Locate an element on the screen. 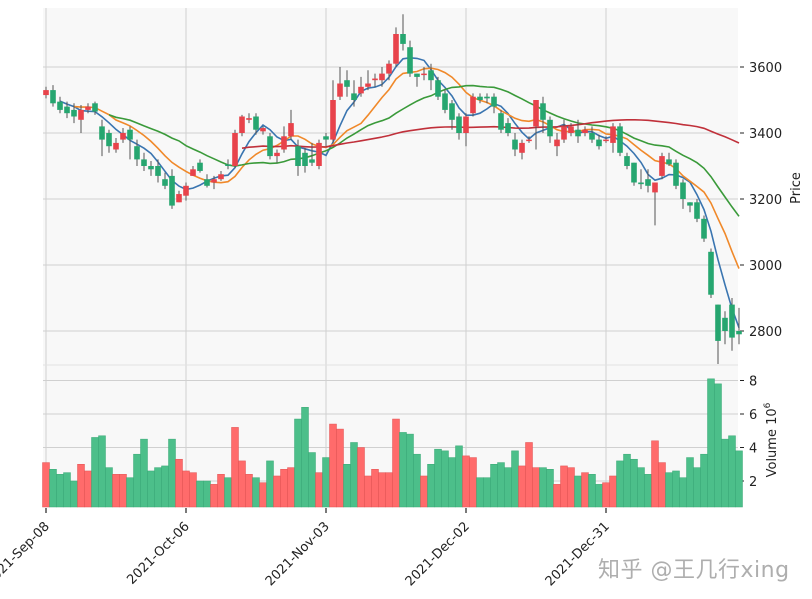 Image resolution: width=812 pixels, height=599 pixels. volume-axis-title: Volume 106 is located at coordinates (771, 439).